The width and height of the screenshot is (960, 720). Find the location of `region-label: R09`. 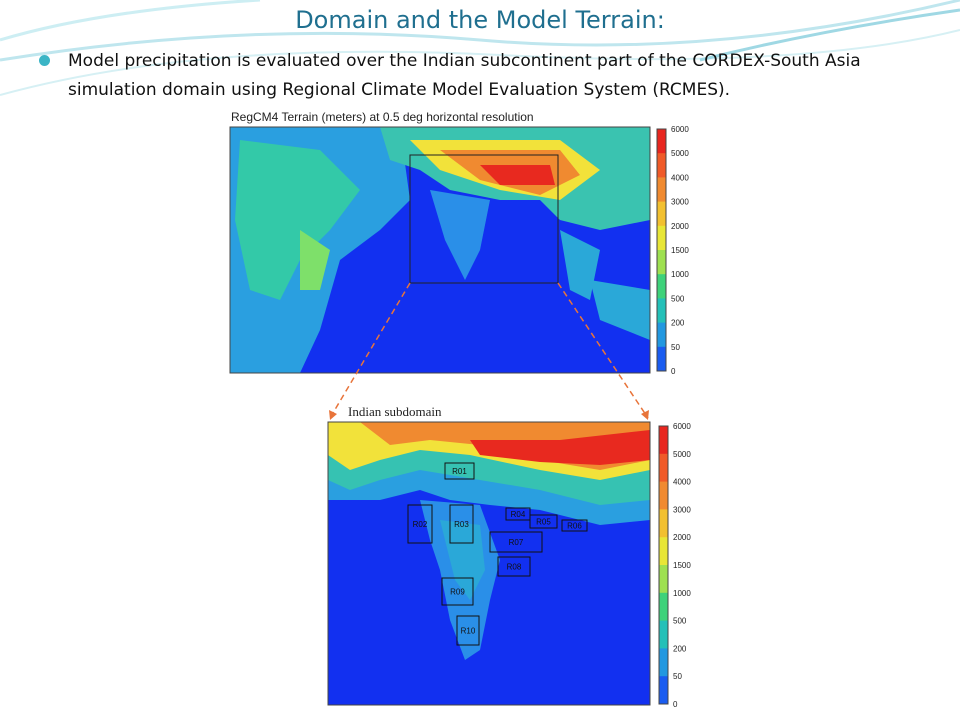

region-label: R09 is located at coordinates (457, 592).